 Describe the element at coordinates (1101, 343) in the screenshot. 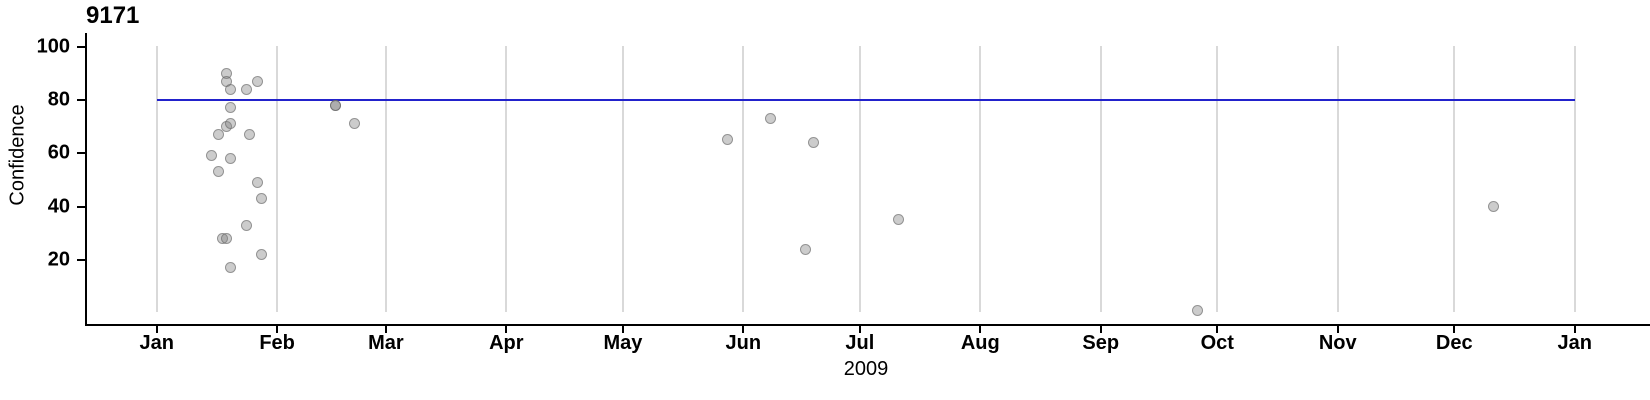

I see `x-tick-label: Sep` at that location.